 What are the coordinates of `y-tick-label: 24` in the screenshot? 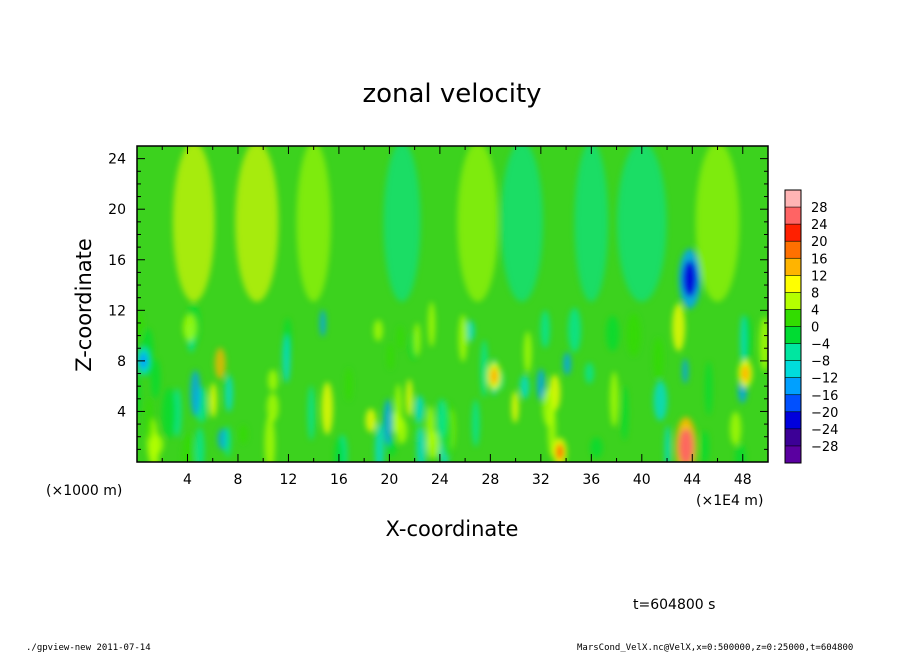 It's located at (117, 160).